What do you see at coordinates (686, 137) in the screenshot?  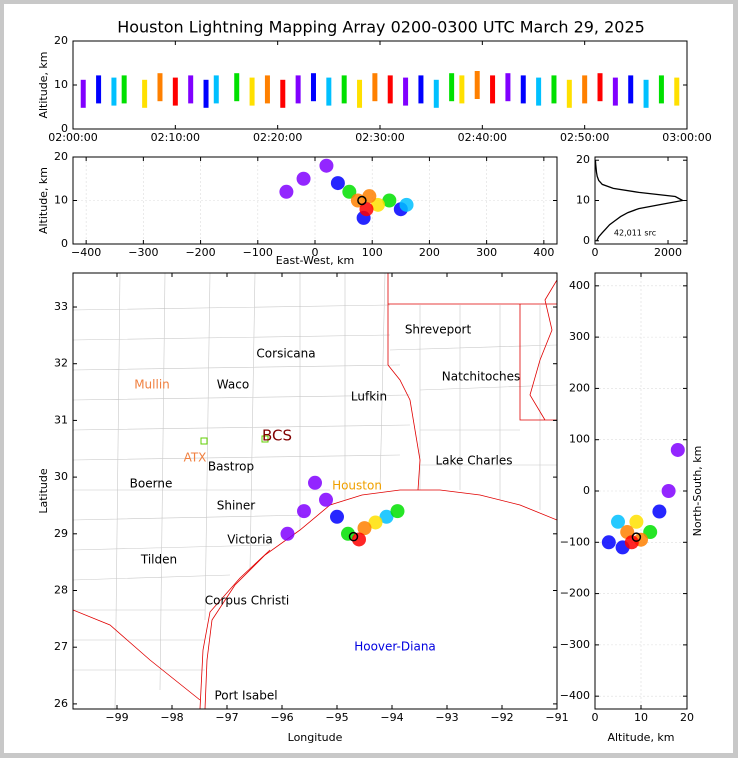 I see `x-tick-label: 03:00:00` at bounding box center [686, 137].